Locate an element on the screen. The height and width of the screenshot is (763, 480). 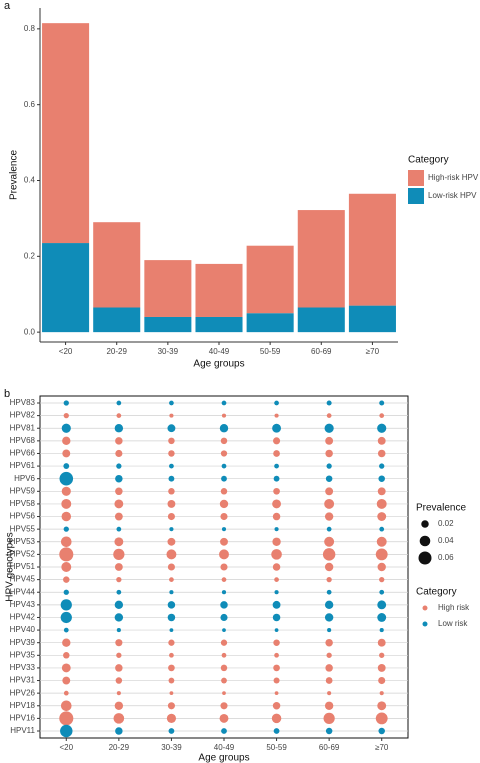
x-tick-label: 30-39 is located at coordinates (168, 351).